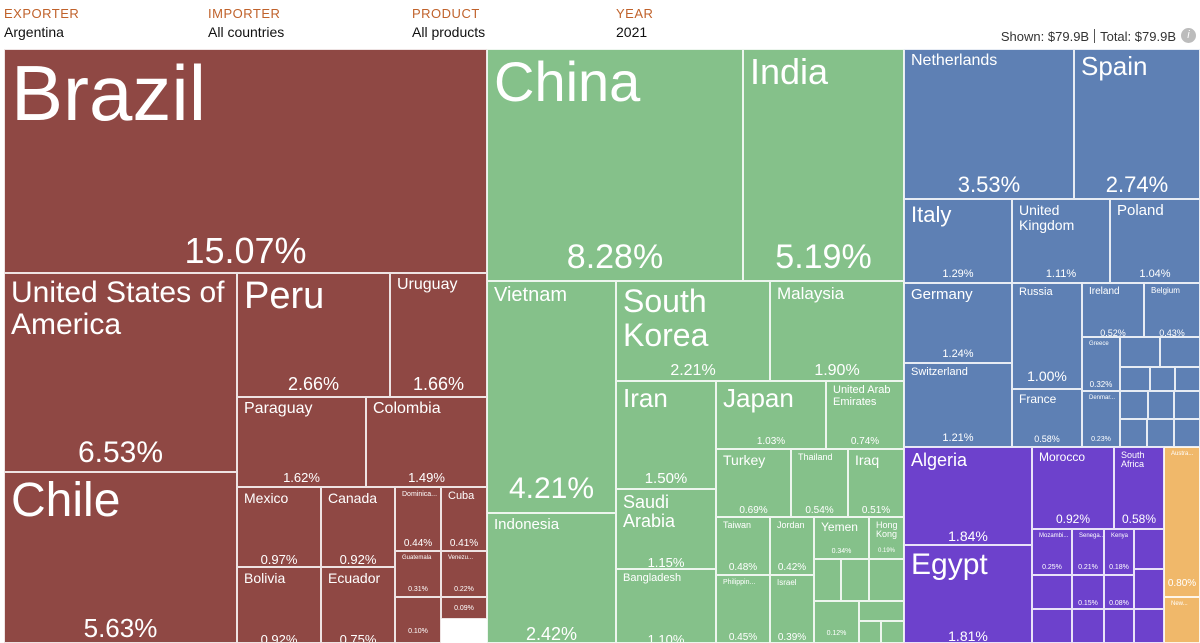 Image resolution: width=1200 pixels, height=643 pixels. Describe the element at coordinates (464, 608) in the screenshot. I see `treemap-tile-small: 0.09%` at that location.